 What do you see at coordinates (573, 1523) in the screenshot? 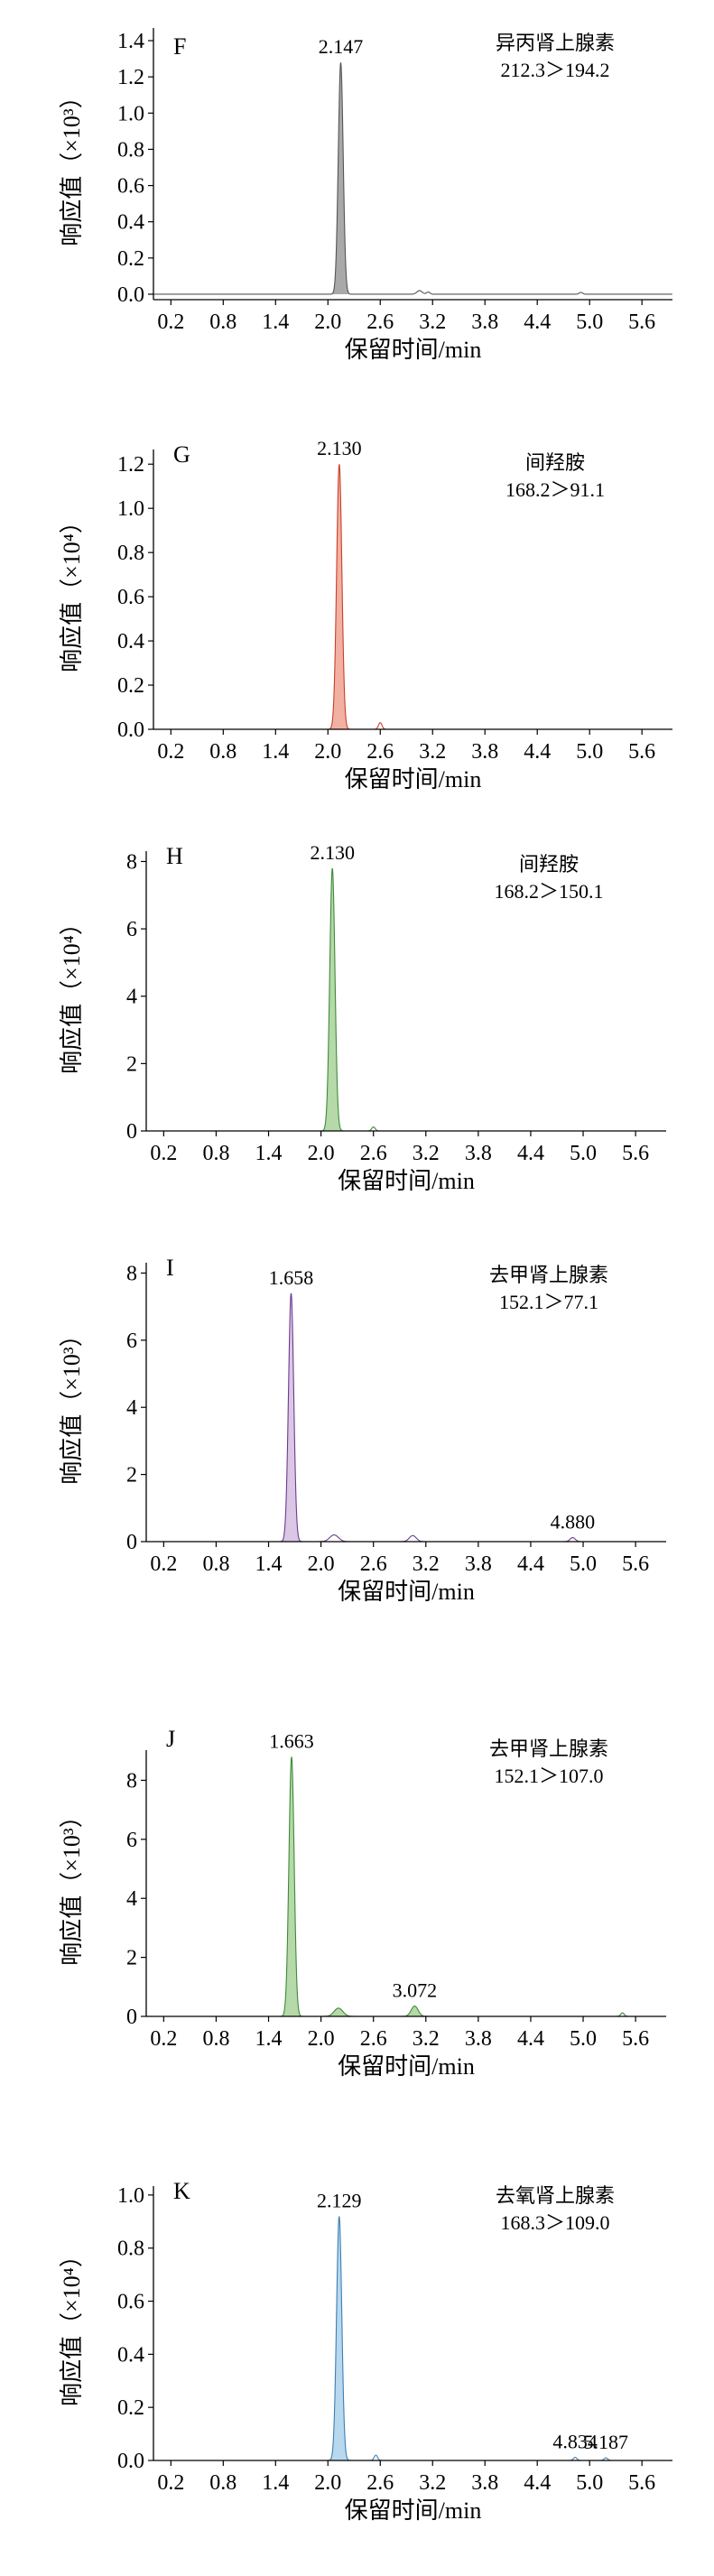
I see `peak-rt-label: 4.880` at bounding box center [573, 1523].